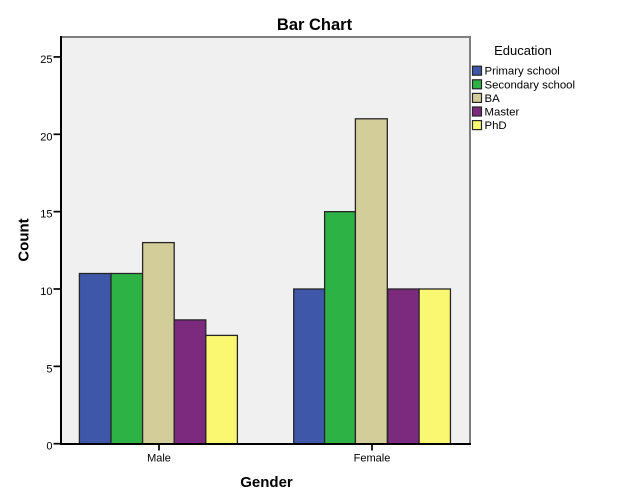  I want to click on svg-text: PhD, so click(496, 126).